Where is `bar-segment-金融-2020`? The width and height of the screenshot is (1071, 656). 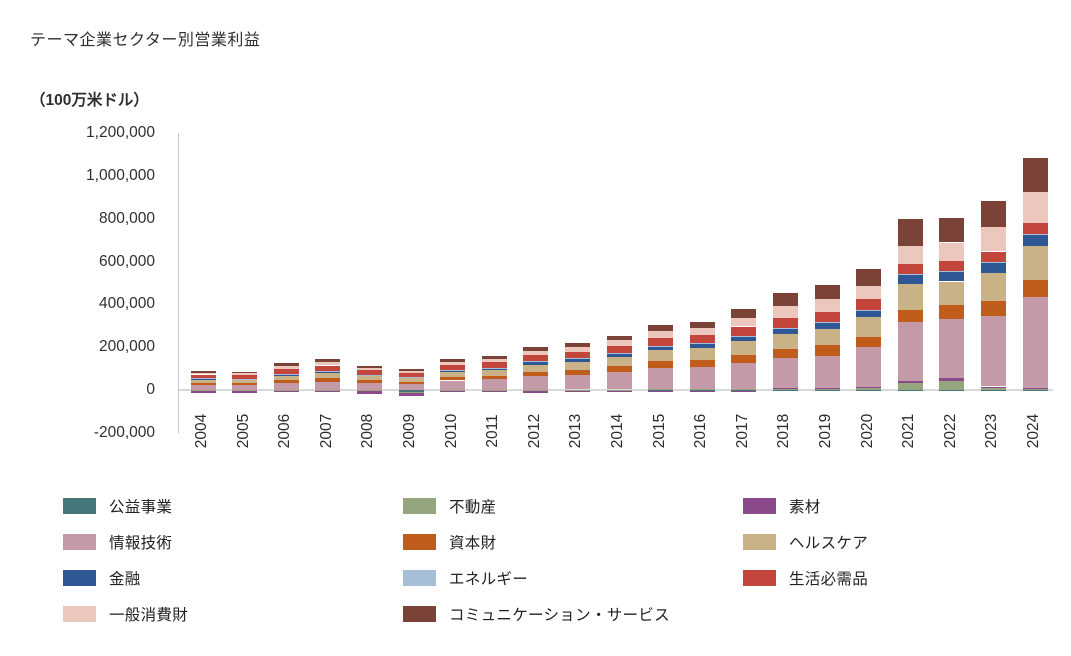
bar-segment-金融-2020 is located at coordinates (869, 314).